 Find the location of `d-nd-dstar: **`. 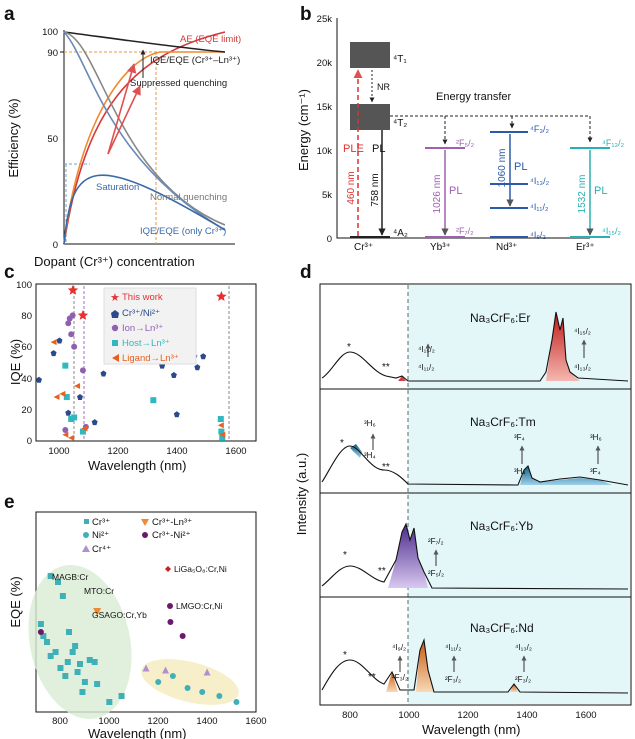

d-nd-dstar: ** is located at coordinates (372, 677).